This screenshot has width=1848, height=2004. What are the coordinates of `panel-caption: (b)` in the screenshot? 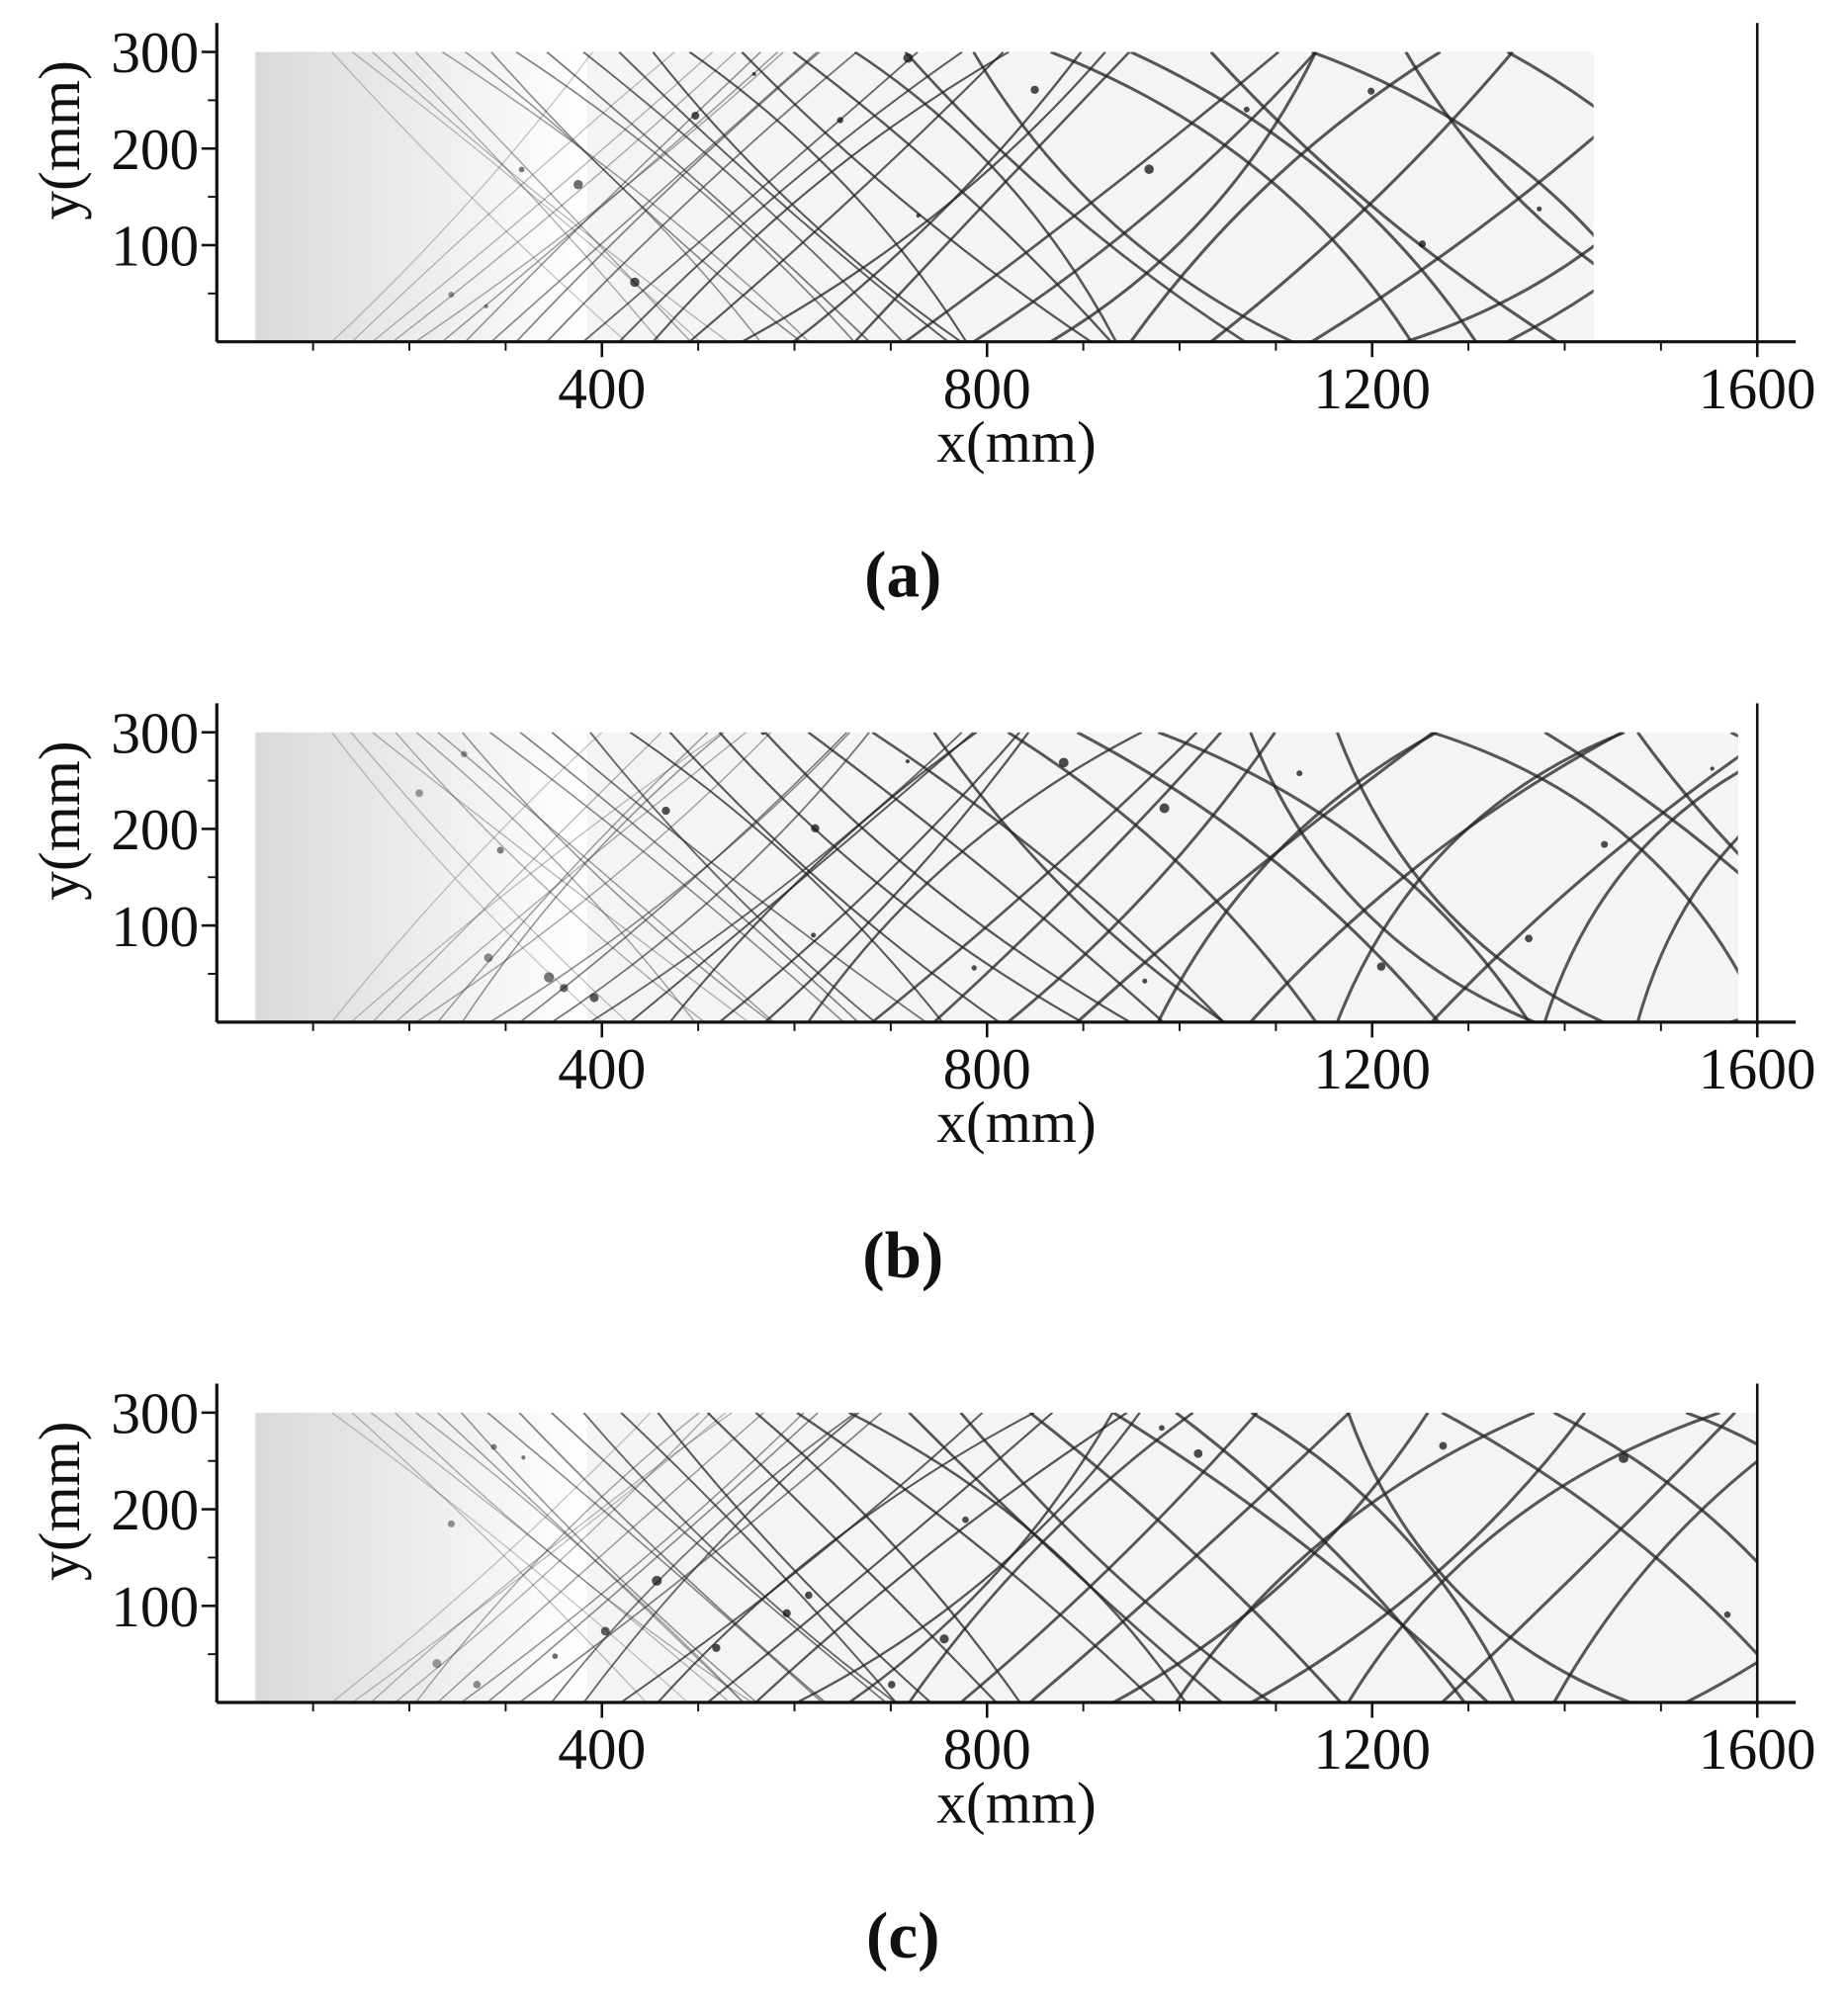 It's located at (902, 1255).